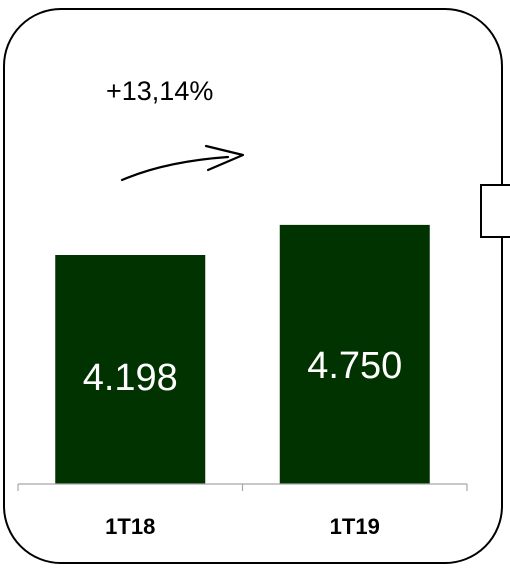 The width and height of the screenshot is (510, 569). I want to click on growth-annotation: +13,14%, so click(160, 91).